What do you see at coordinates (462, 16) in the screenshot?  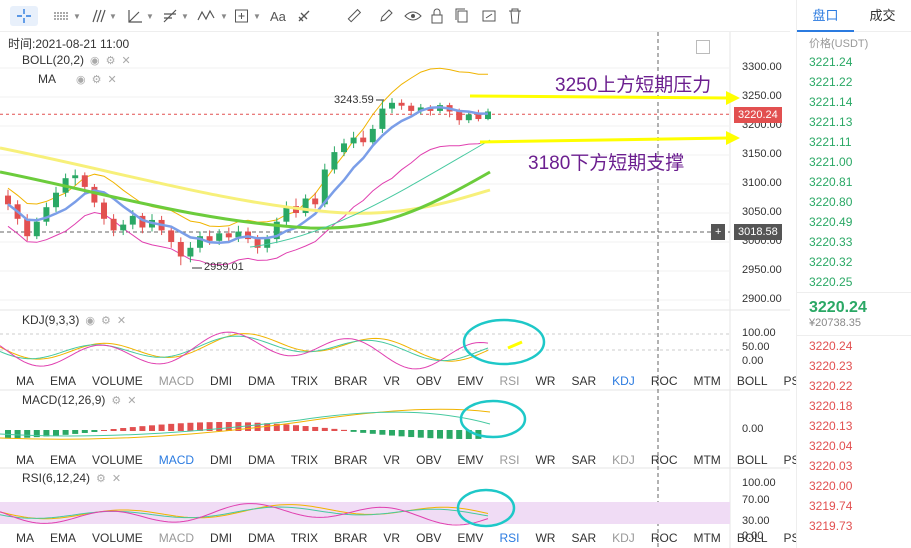 I see `copy-icon` at bounding box center [462, 16].